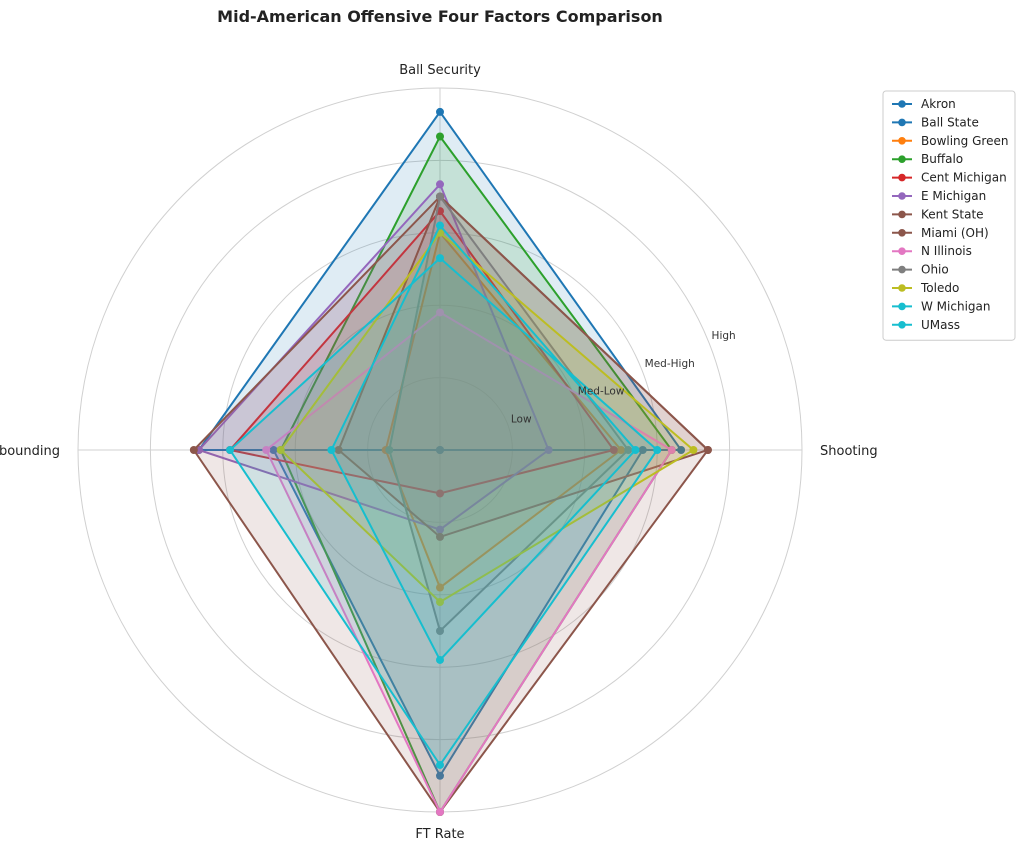  Describe the element at coordinates (939, 288) in the screenshot. I see `legend-label: Toledo` at that location.